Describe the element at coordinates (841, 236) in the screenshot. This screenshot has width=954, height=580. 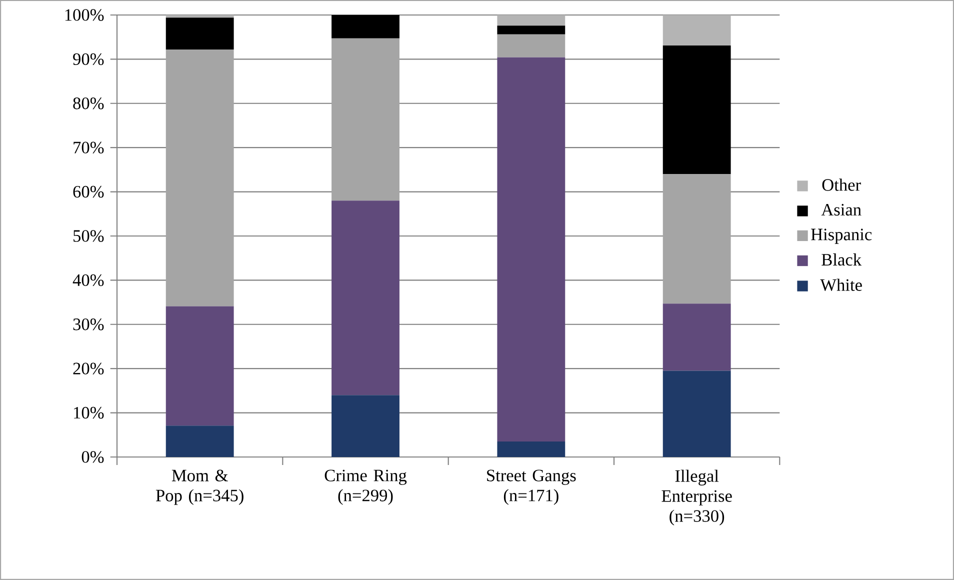
I see `legend-label: Hispanic` at that location.